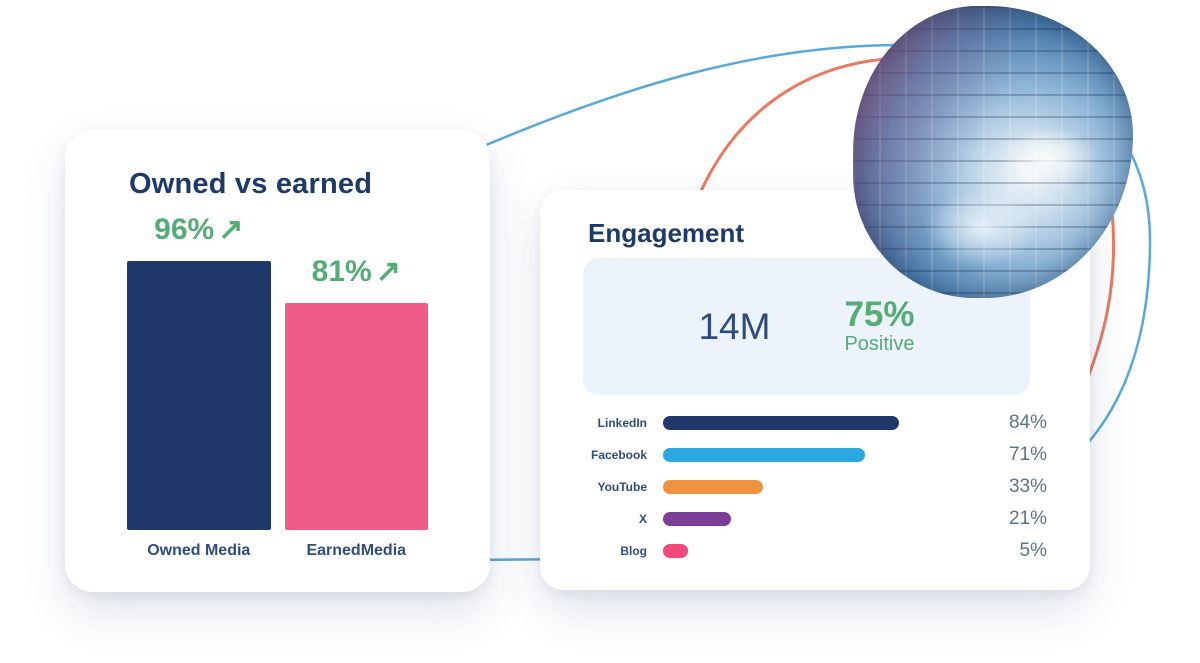 The width and height of the screenshot is (1200, 663). I want to click on total-mentions-value: 14M, so click(734, 326).